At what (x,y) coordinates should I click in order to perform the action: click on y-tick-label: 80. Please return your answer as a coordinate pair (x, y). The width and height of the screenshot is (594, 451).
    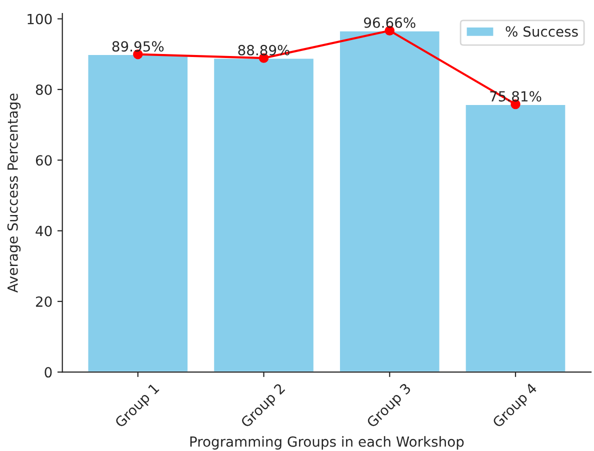
    Looking at the image, I should click on (44, 89).